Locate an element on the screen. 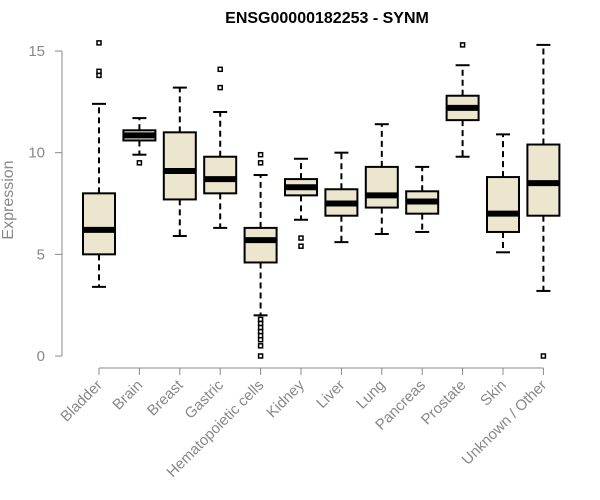 This screenshot has height=500, width=600. y-tick-label: 5 is located at coordinates (41, 254).